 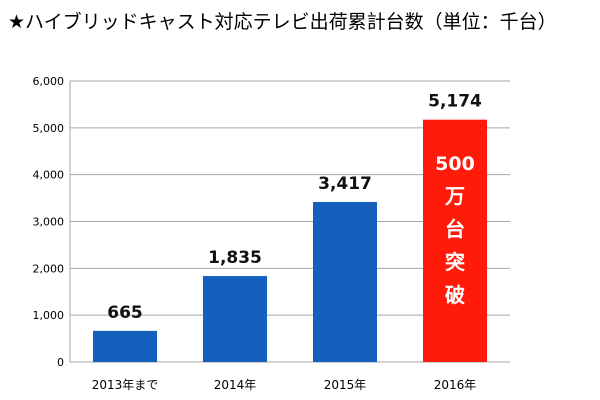 I want to click on y-tick-label: 1,000, so click(x=49, y=315).